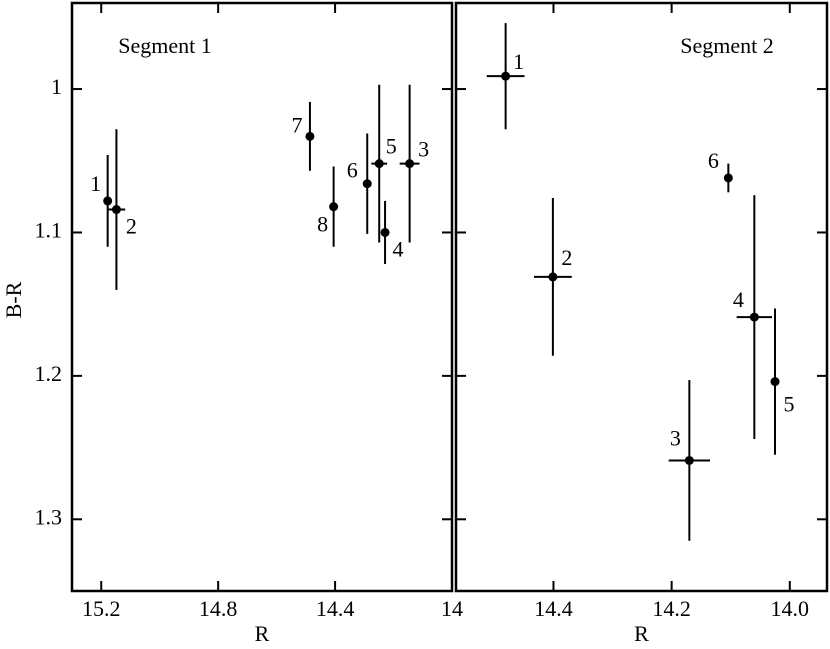 The width and height of the screenshot is (830, 649). What do you see at coordinates (56, 86) in the screenshot?
I see `y-tick-label: 1` at bounding box center [56, 86].